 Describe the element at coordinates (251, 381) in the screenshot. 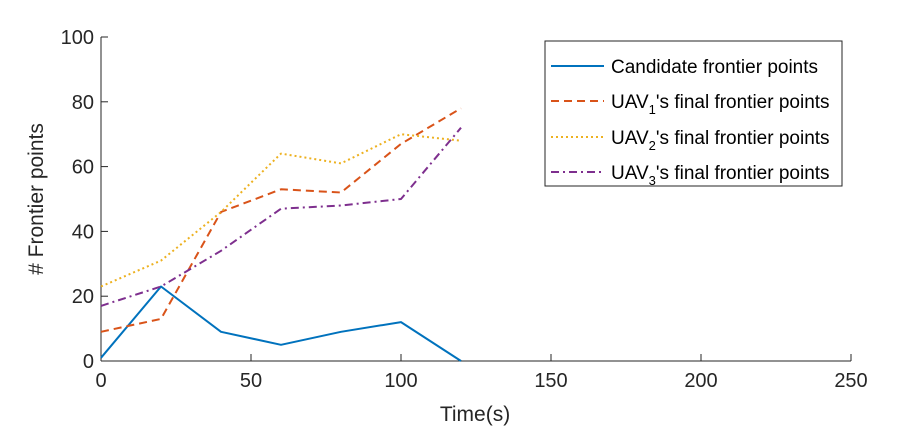

I see `x-tick-label: 50` at that location.